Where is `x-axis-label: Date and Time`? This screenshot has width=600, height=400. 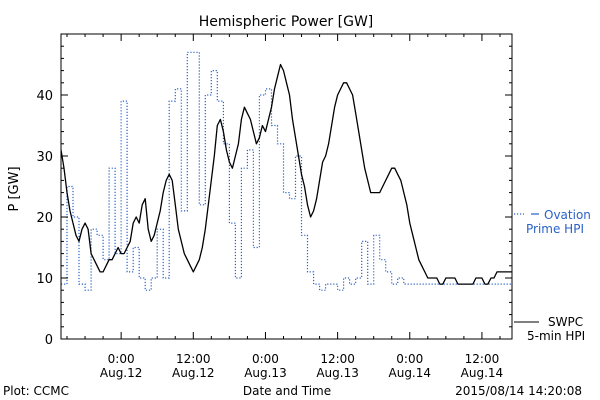
x-axis-label: Date and Time is located at coordinates (287, 391).